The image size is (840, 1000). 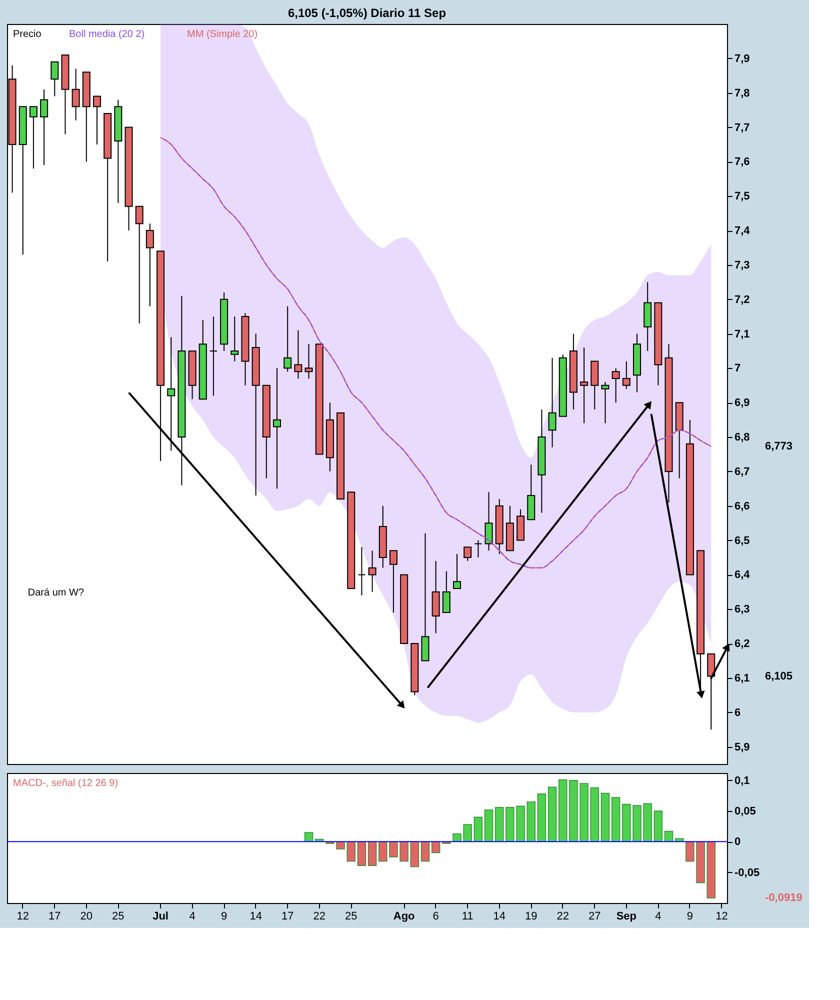 What do you see at coordinates (737, 842) in the screenshot?
I see `y-tick-label: 0` at bounding box center [737, 842].